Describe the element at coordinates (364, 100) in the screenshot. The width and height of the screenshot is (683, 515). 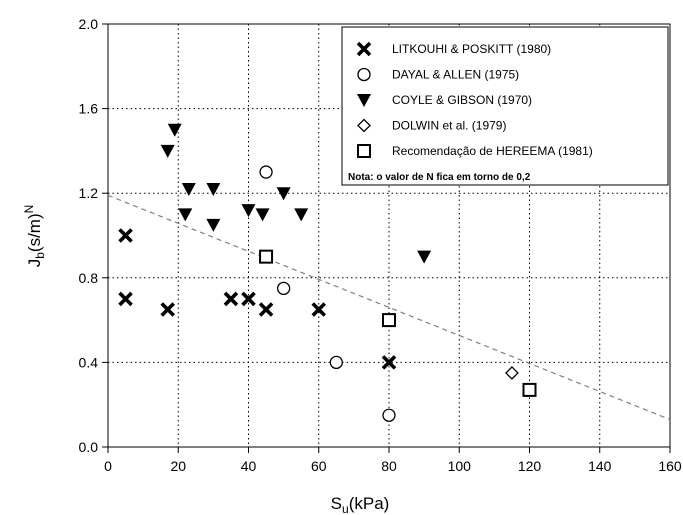
I see `legend-marker-triangle-down` at that location.